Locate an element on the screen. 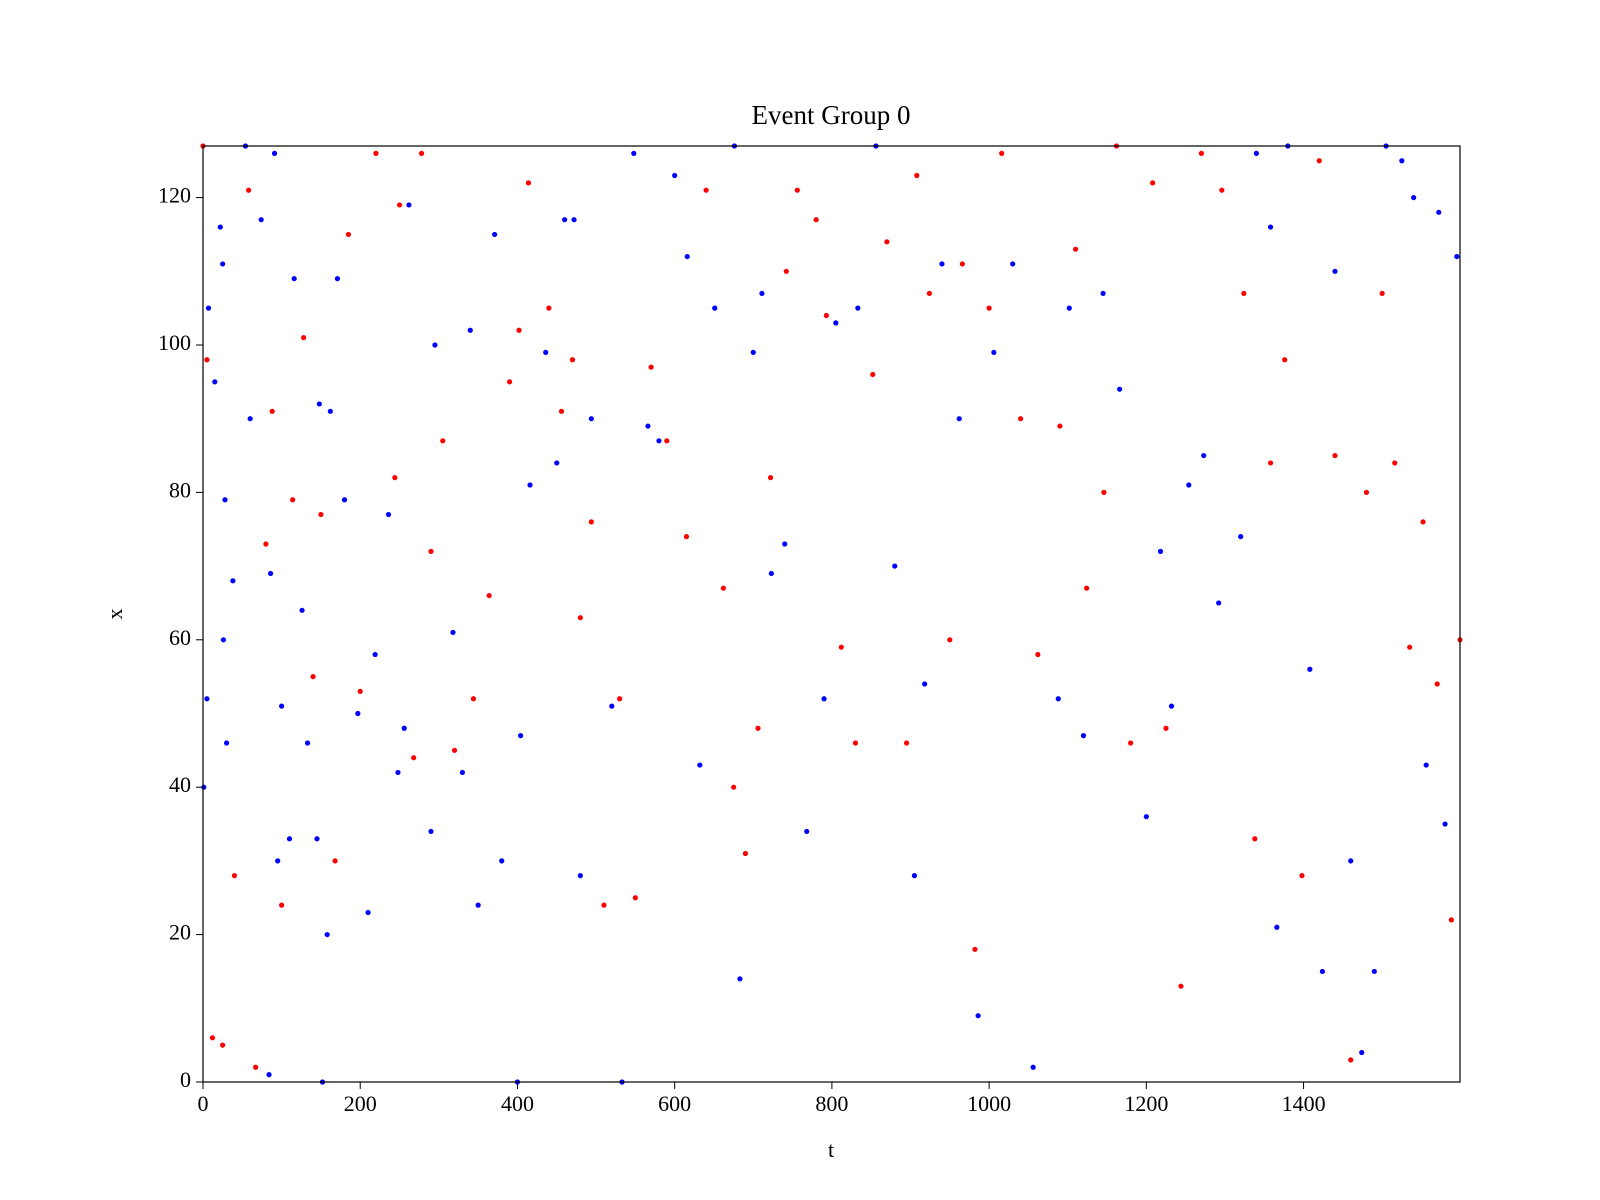 Image resolution: width=1600 pixels, height=1200 pixels. y-axis-label: x is located at coordinates (114, 614).